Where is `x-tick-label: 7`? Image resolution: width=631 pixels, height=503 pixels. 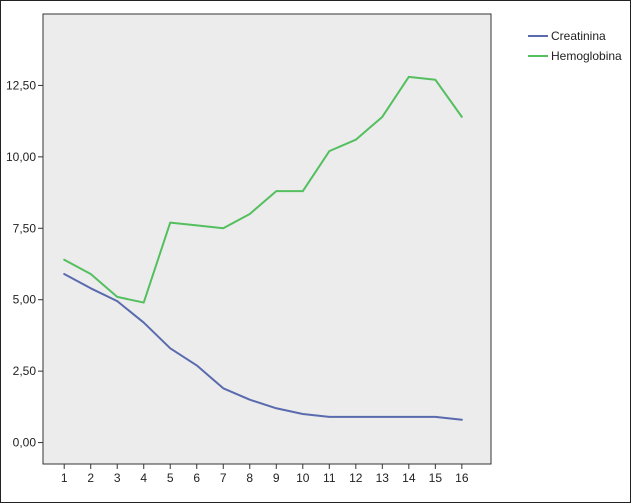
x-tick-label: 7 is located at coordinates (223, 478).